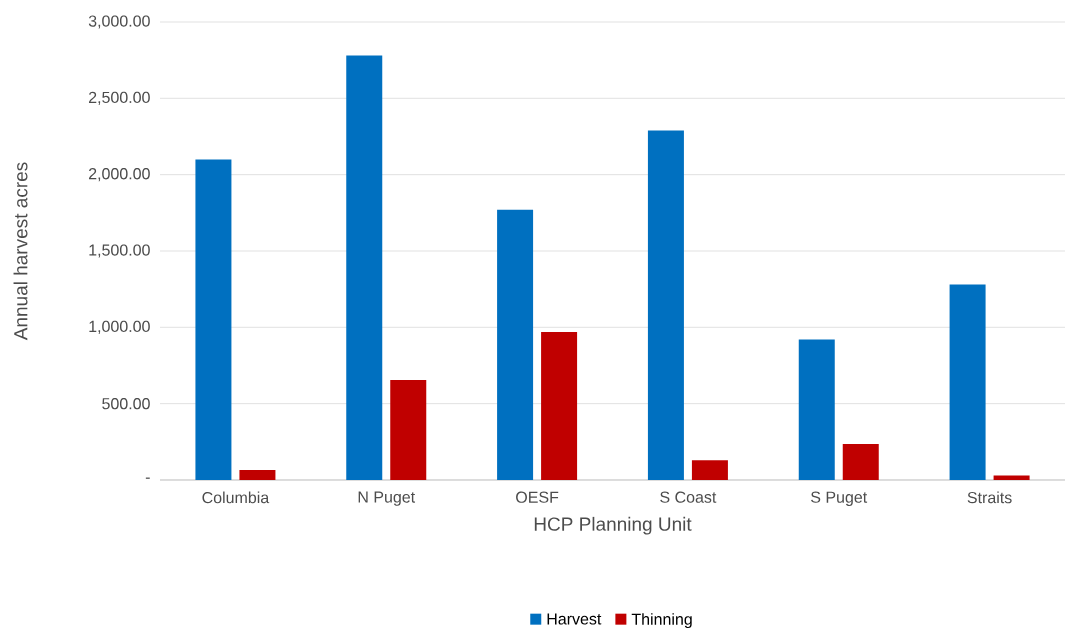  Describe the element at coordinates (236, 497) in the screenshot. I see `x-tick-label: Columbia` at that location.